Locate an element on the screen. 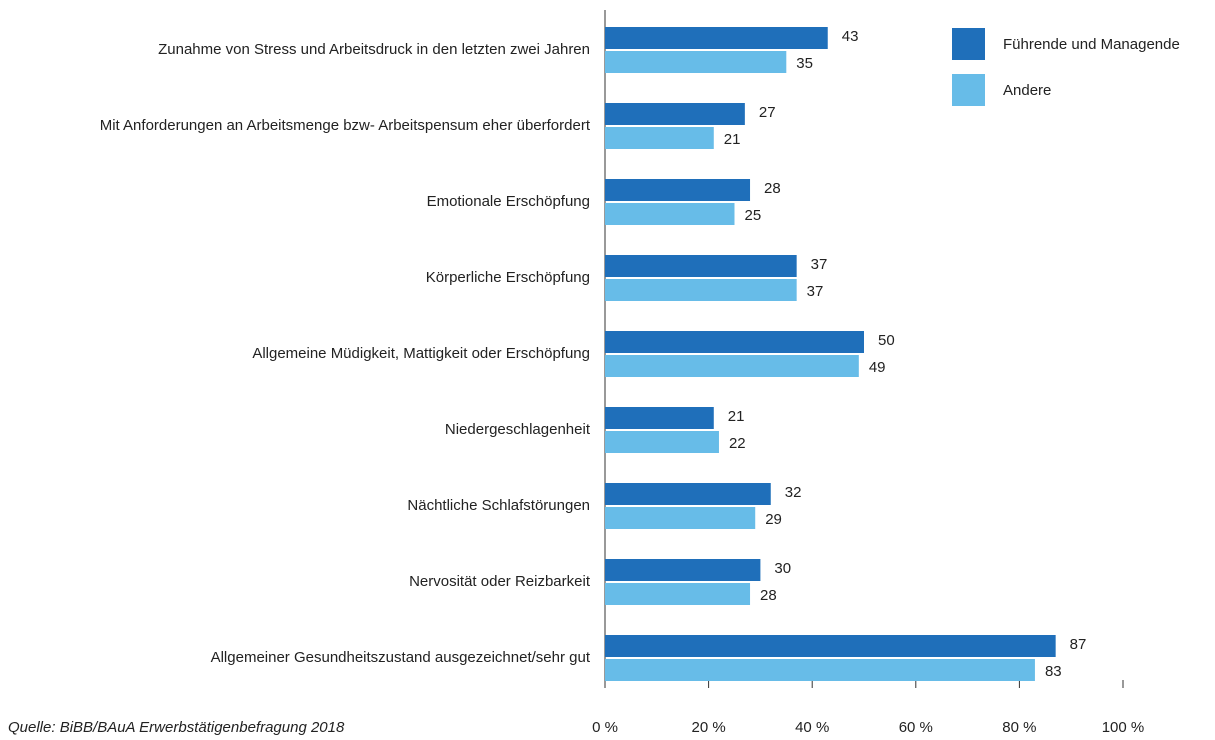 The width and height of the screenshot is (1215, 740). x-tick-label: 0 % is located at coordinates (605, 727).